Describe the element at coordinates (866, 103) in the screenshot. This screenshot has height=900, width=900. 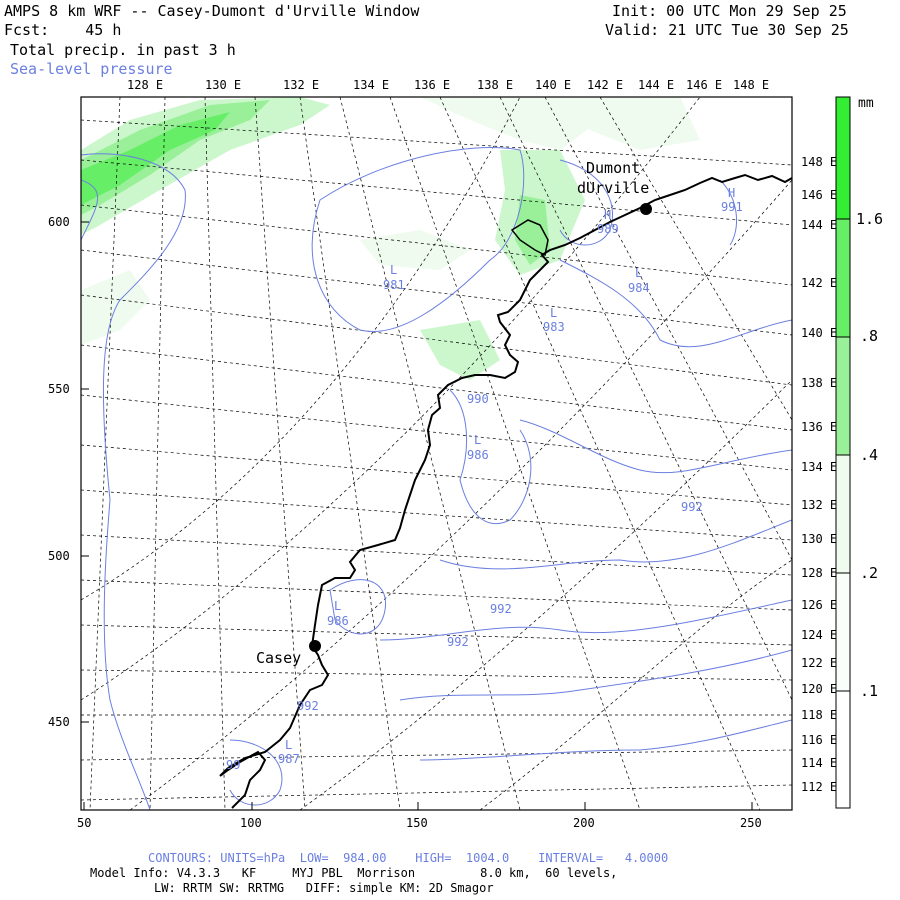
I see `colorbar-unit: mm` at that location.